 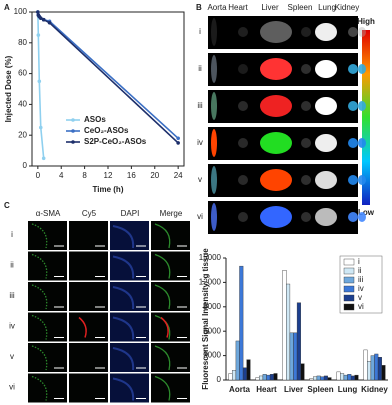 I want to click on x-tick-label: Kidney, so click(x=374, y=389).